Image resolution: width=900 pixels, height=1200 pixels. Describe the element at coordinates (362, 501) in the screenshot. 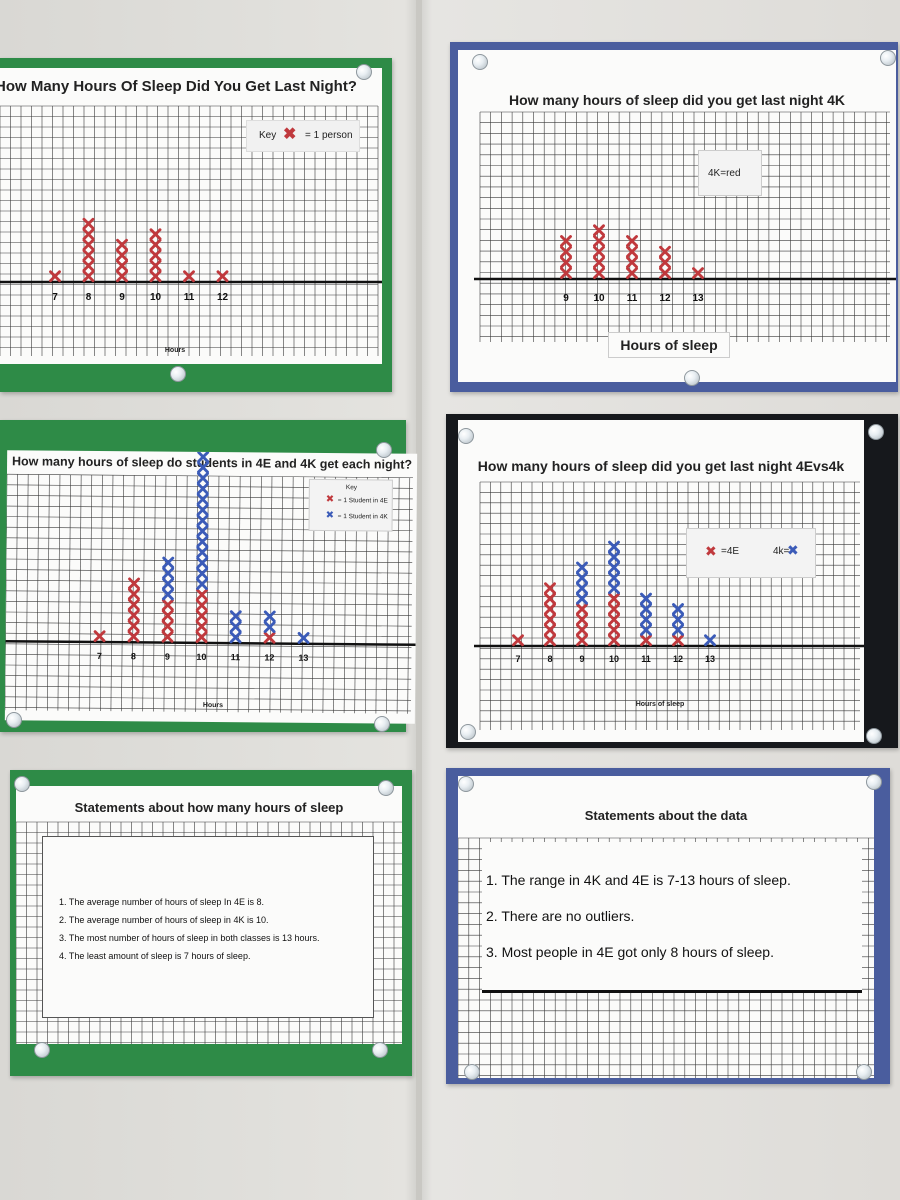

I see `chart-3-legend-entry-4e: = 1 Student in 4E` at that location.